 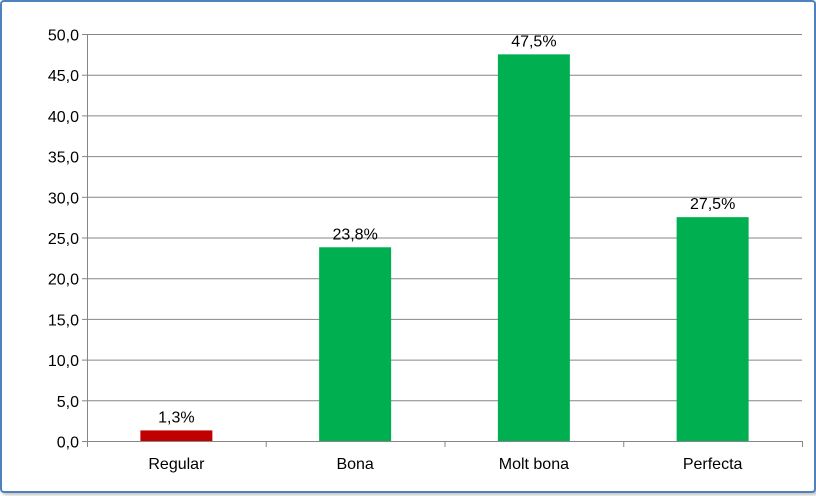 What do you see at coordinates (713, 464) in the screenshot?
I see `x-category-label: Perfecta` at bounding box center [713, 464].